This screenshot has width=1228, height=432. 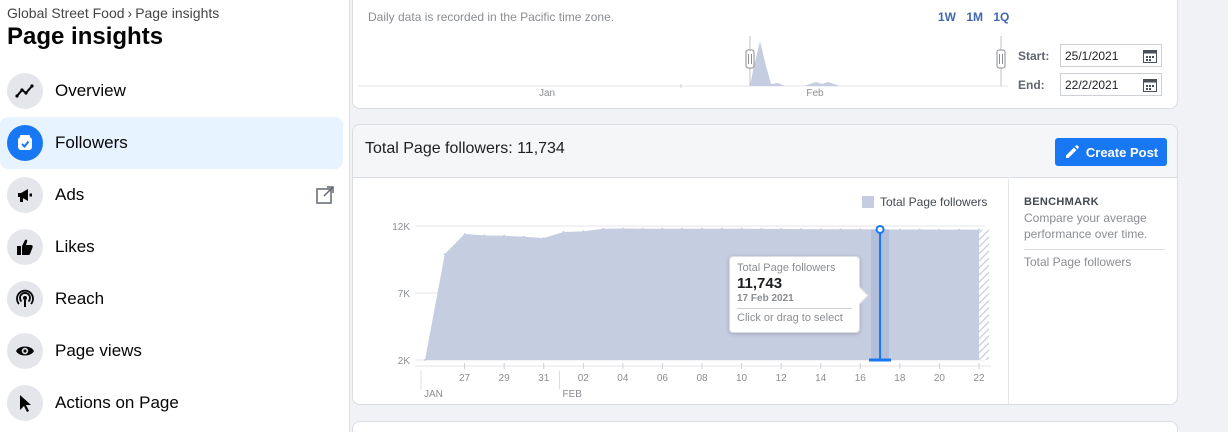 What do you see at coordinates (1061, 202) in the screenshot?
I see `benchmark-title: BENCHMARK` at bounding box center [1061, 202].